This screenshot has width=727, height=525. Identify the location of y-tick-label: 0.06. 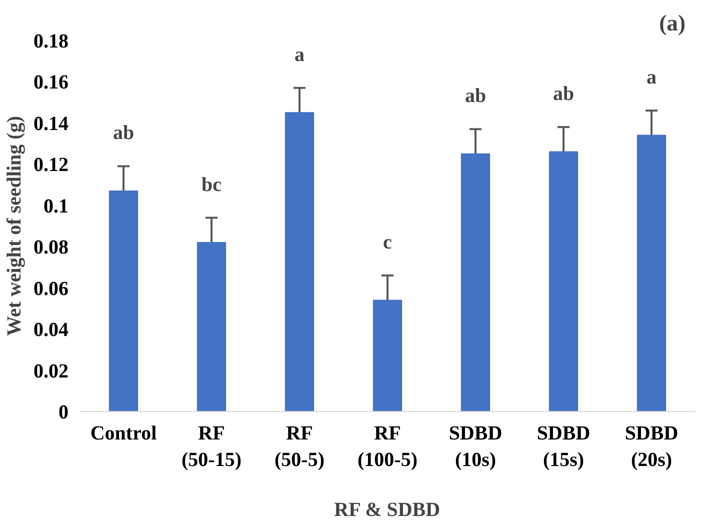
(51, 289).